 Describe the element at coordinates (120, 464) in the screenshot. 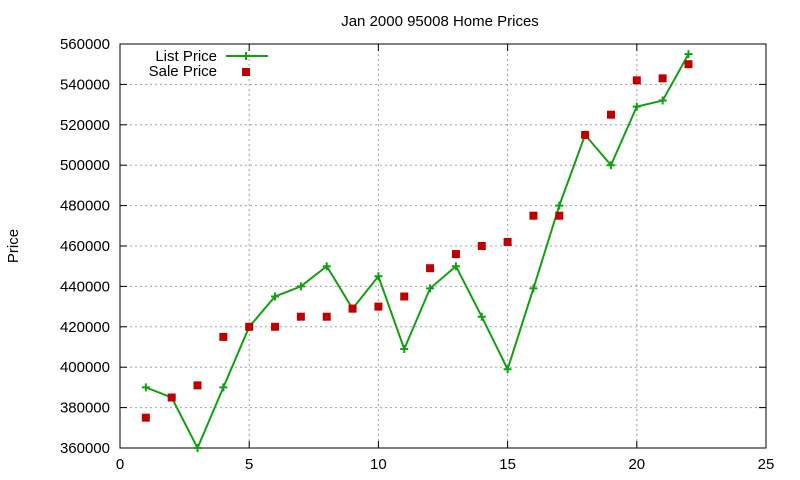

I see `x-tick-label: 0` at that location.